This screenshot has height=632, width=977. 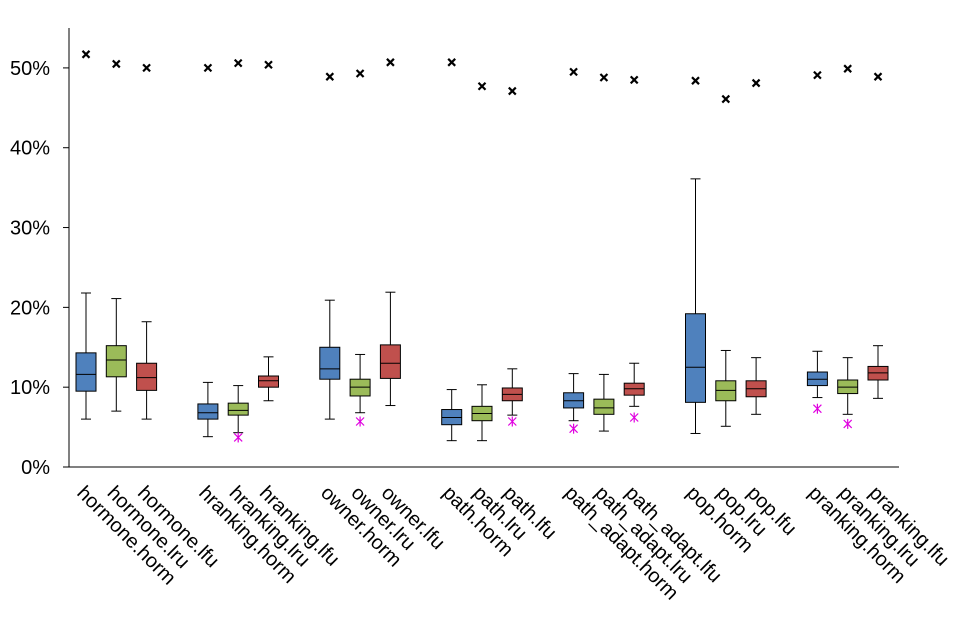 I want to click on box-pop-lfu, so click(x=756, y=246).